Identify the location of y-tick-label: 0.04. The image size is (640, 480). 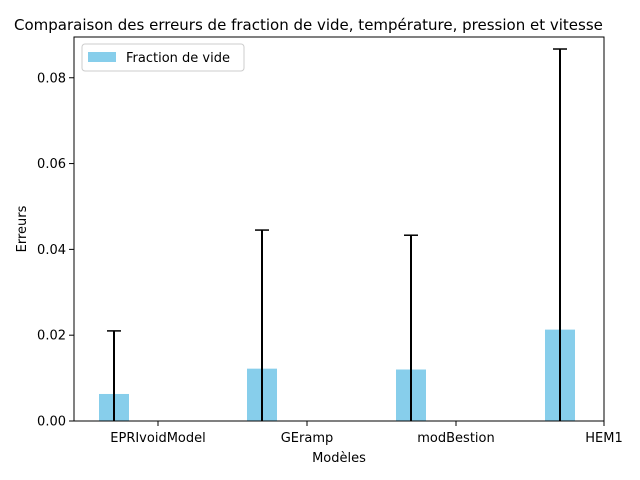
(51, 250).